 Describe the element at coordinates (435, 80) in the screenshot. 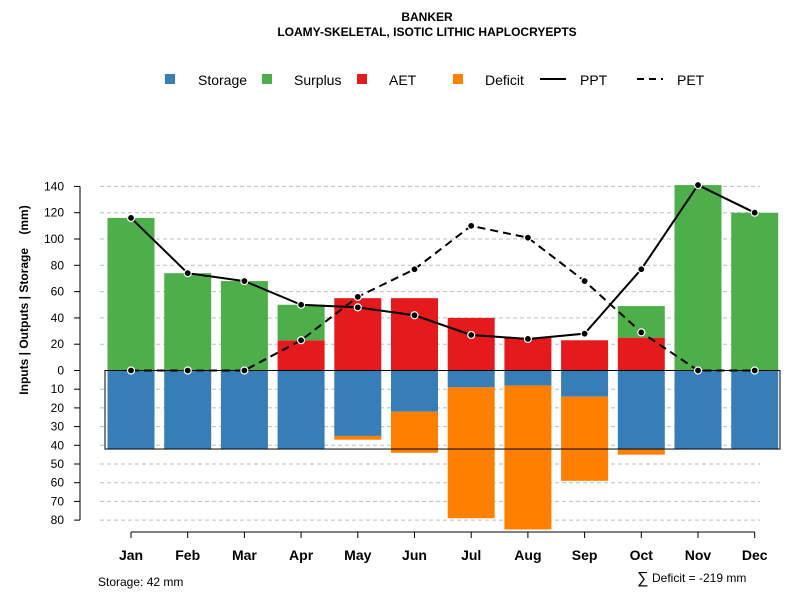

I see `legend: Storage Surplus AET Deficit PPT PET` at that location.